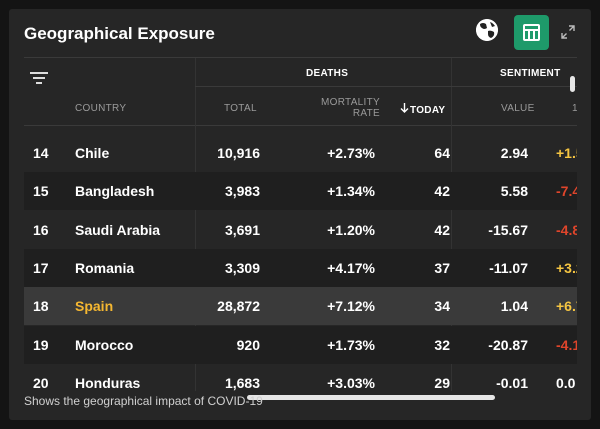  I want to click on mortality-cell: +4.17%, so click(351, 267).